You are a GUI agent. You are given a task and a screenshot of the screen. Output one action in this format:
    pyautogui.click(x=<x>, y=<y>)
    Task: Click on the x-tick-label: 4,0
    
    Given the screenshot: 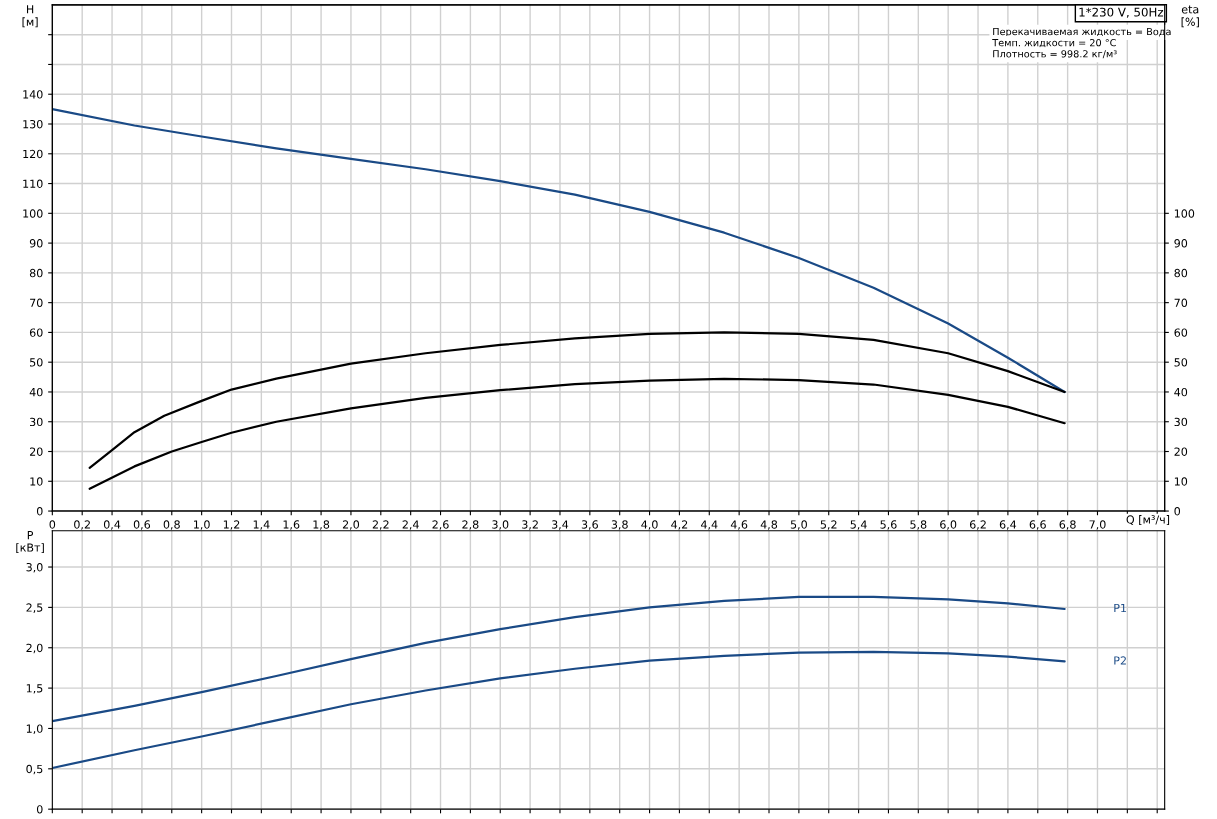 What is the action you would take?
    pyautogui.click(x=649, y=525)
    